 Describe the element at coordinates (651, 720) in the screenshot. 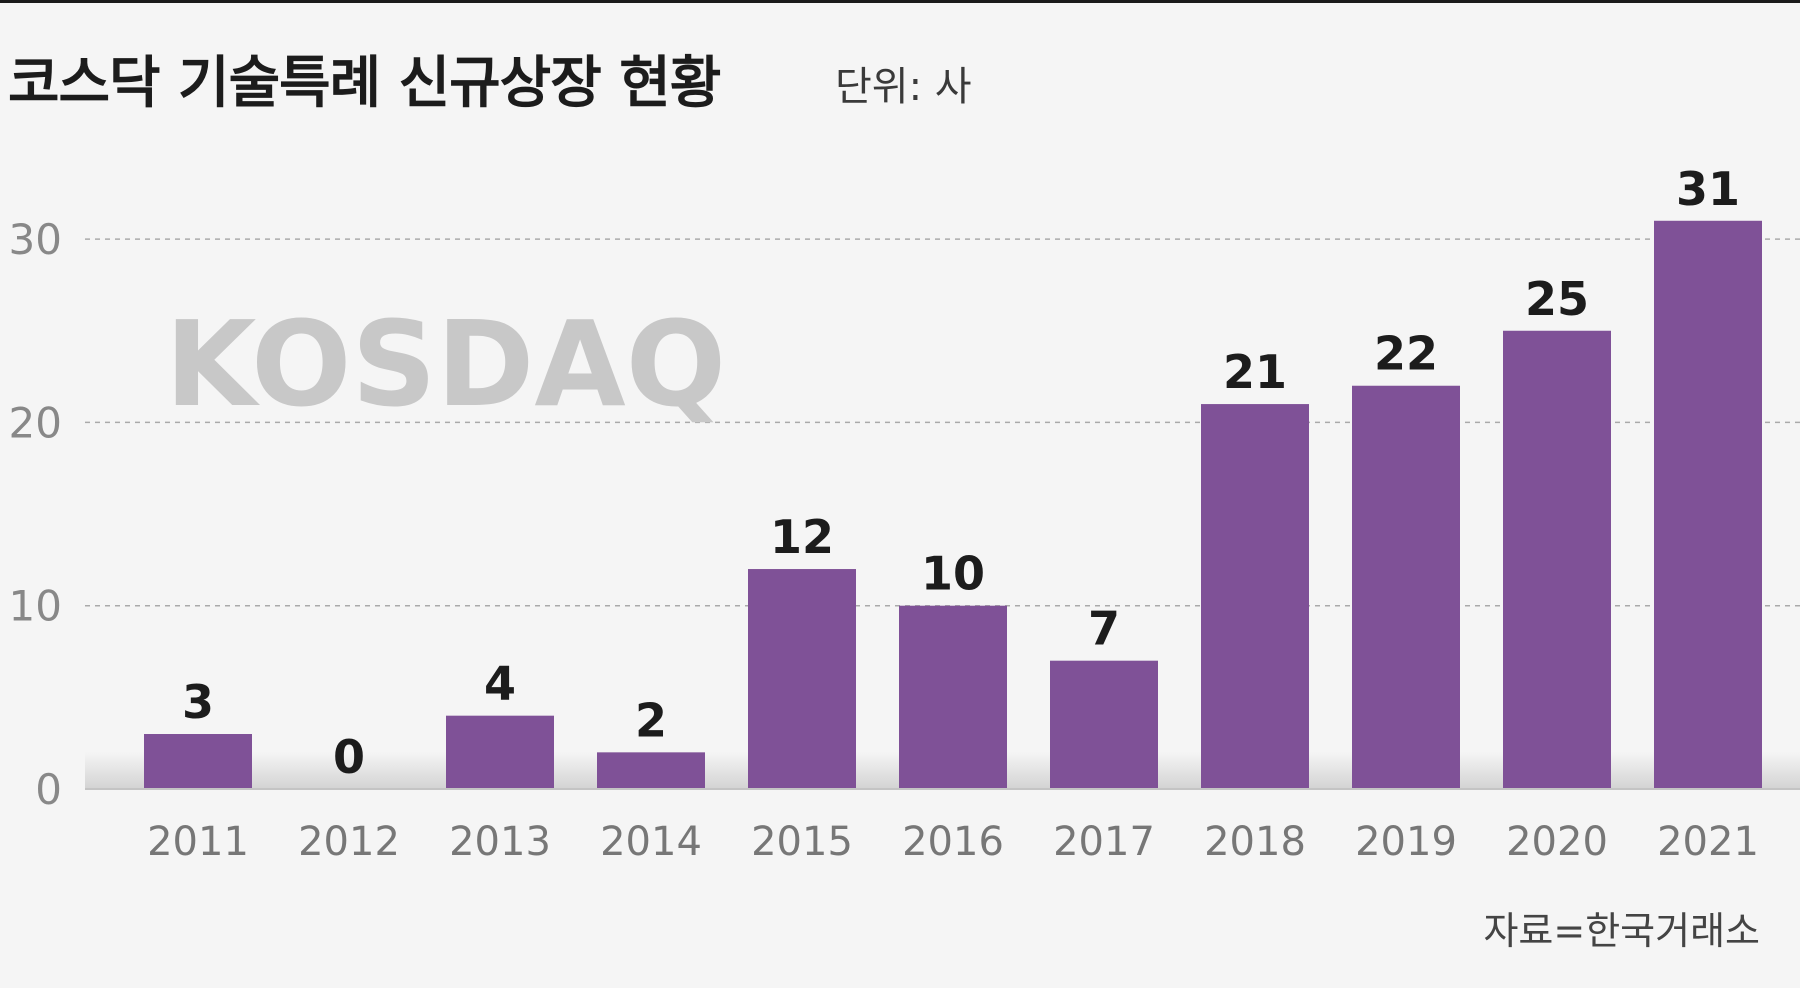

I see `data-label: 2` at that location.